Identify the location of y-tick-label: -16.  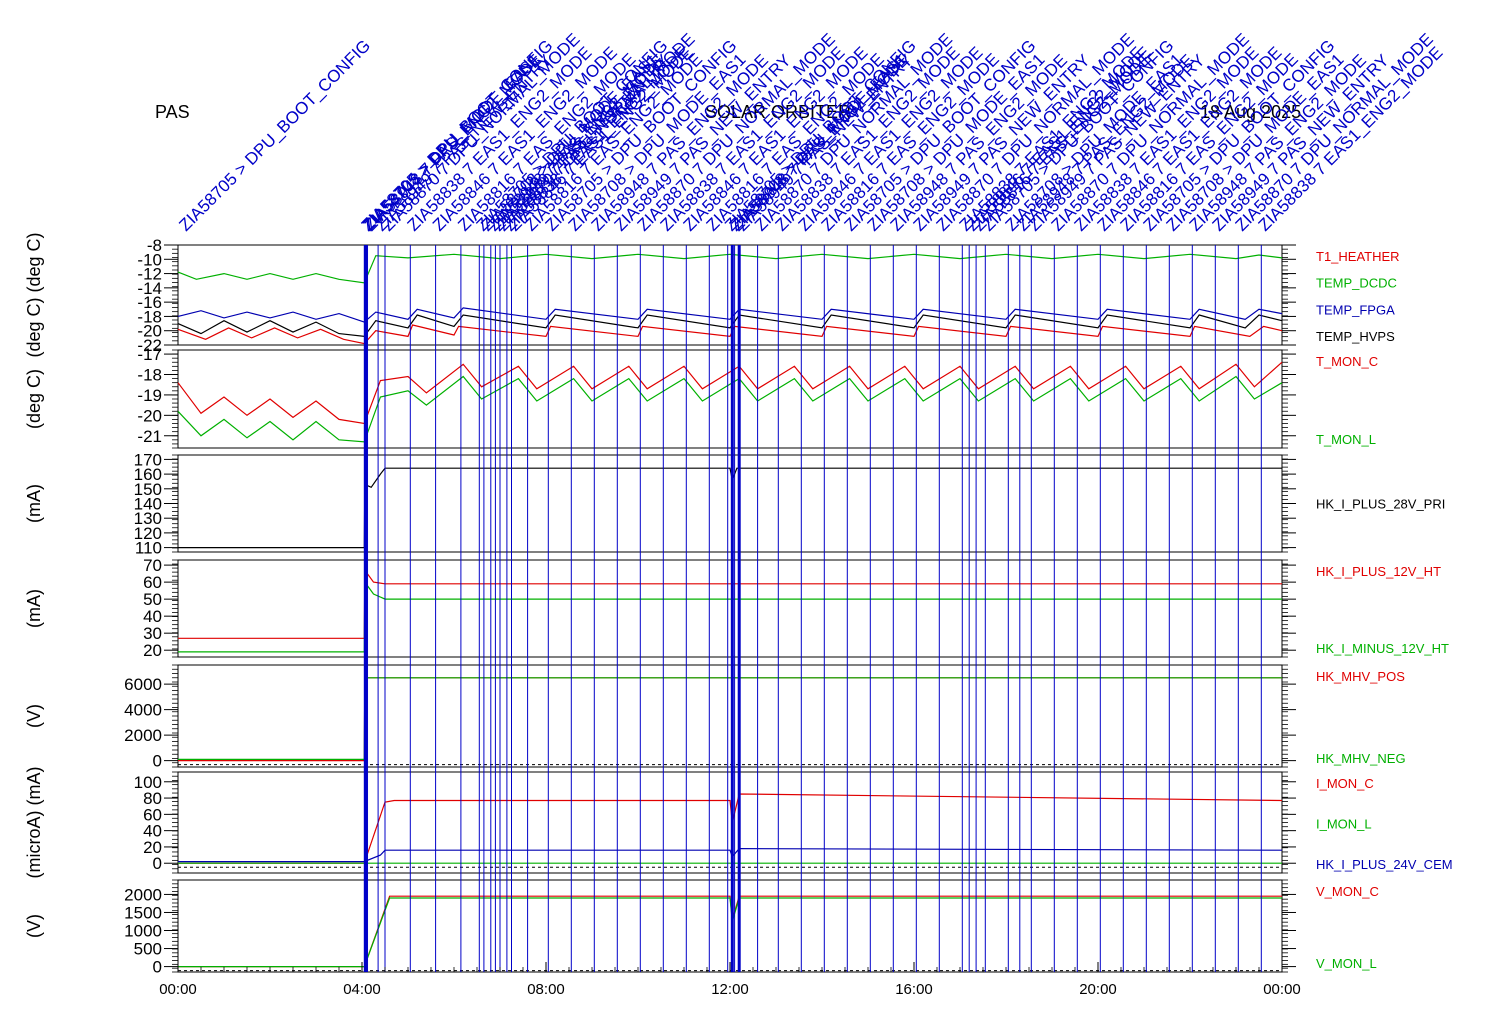
(149, 302).